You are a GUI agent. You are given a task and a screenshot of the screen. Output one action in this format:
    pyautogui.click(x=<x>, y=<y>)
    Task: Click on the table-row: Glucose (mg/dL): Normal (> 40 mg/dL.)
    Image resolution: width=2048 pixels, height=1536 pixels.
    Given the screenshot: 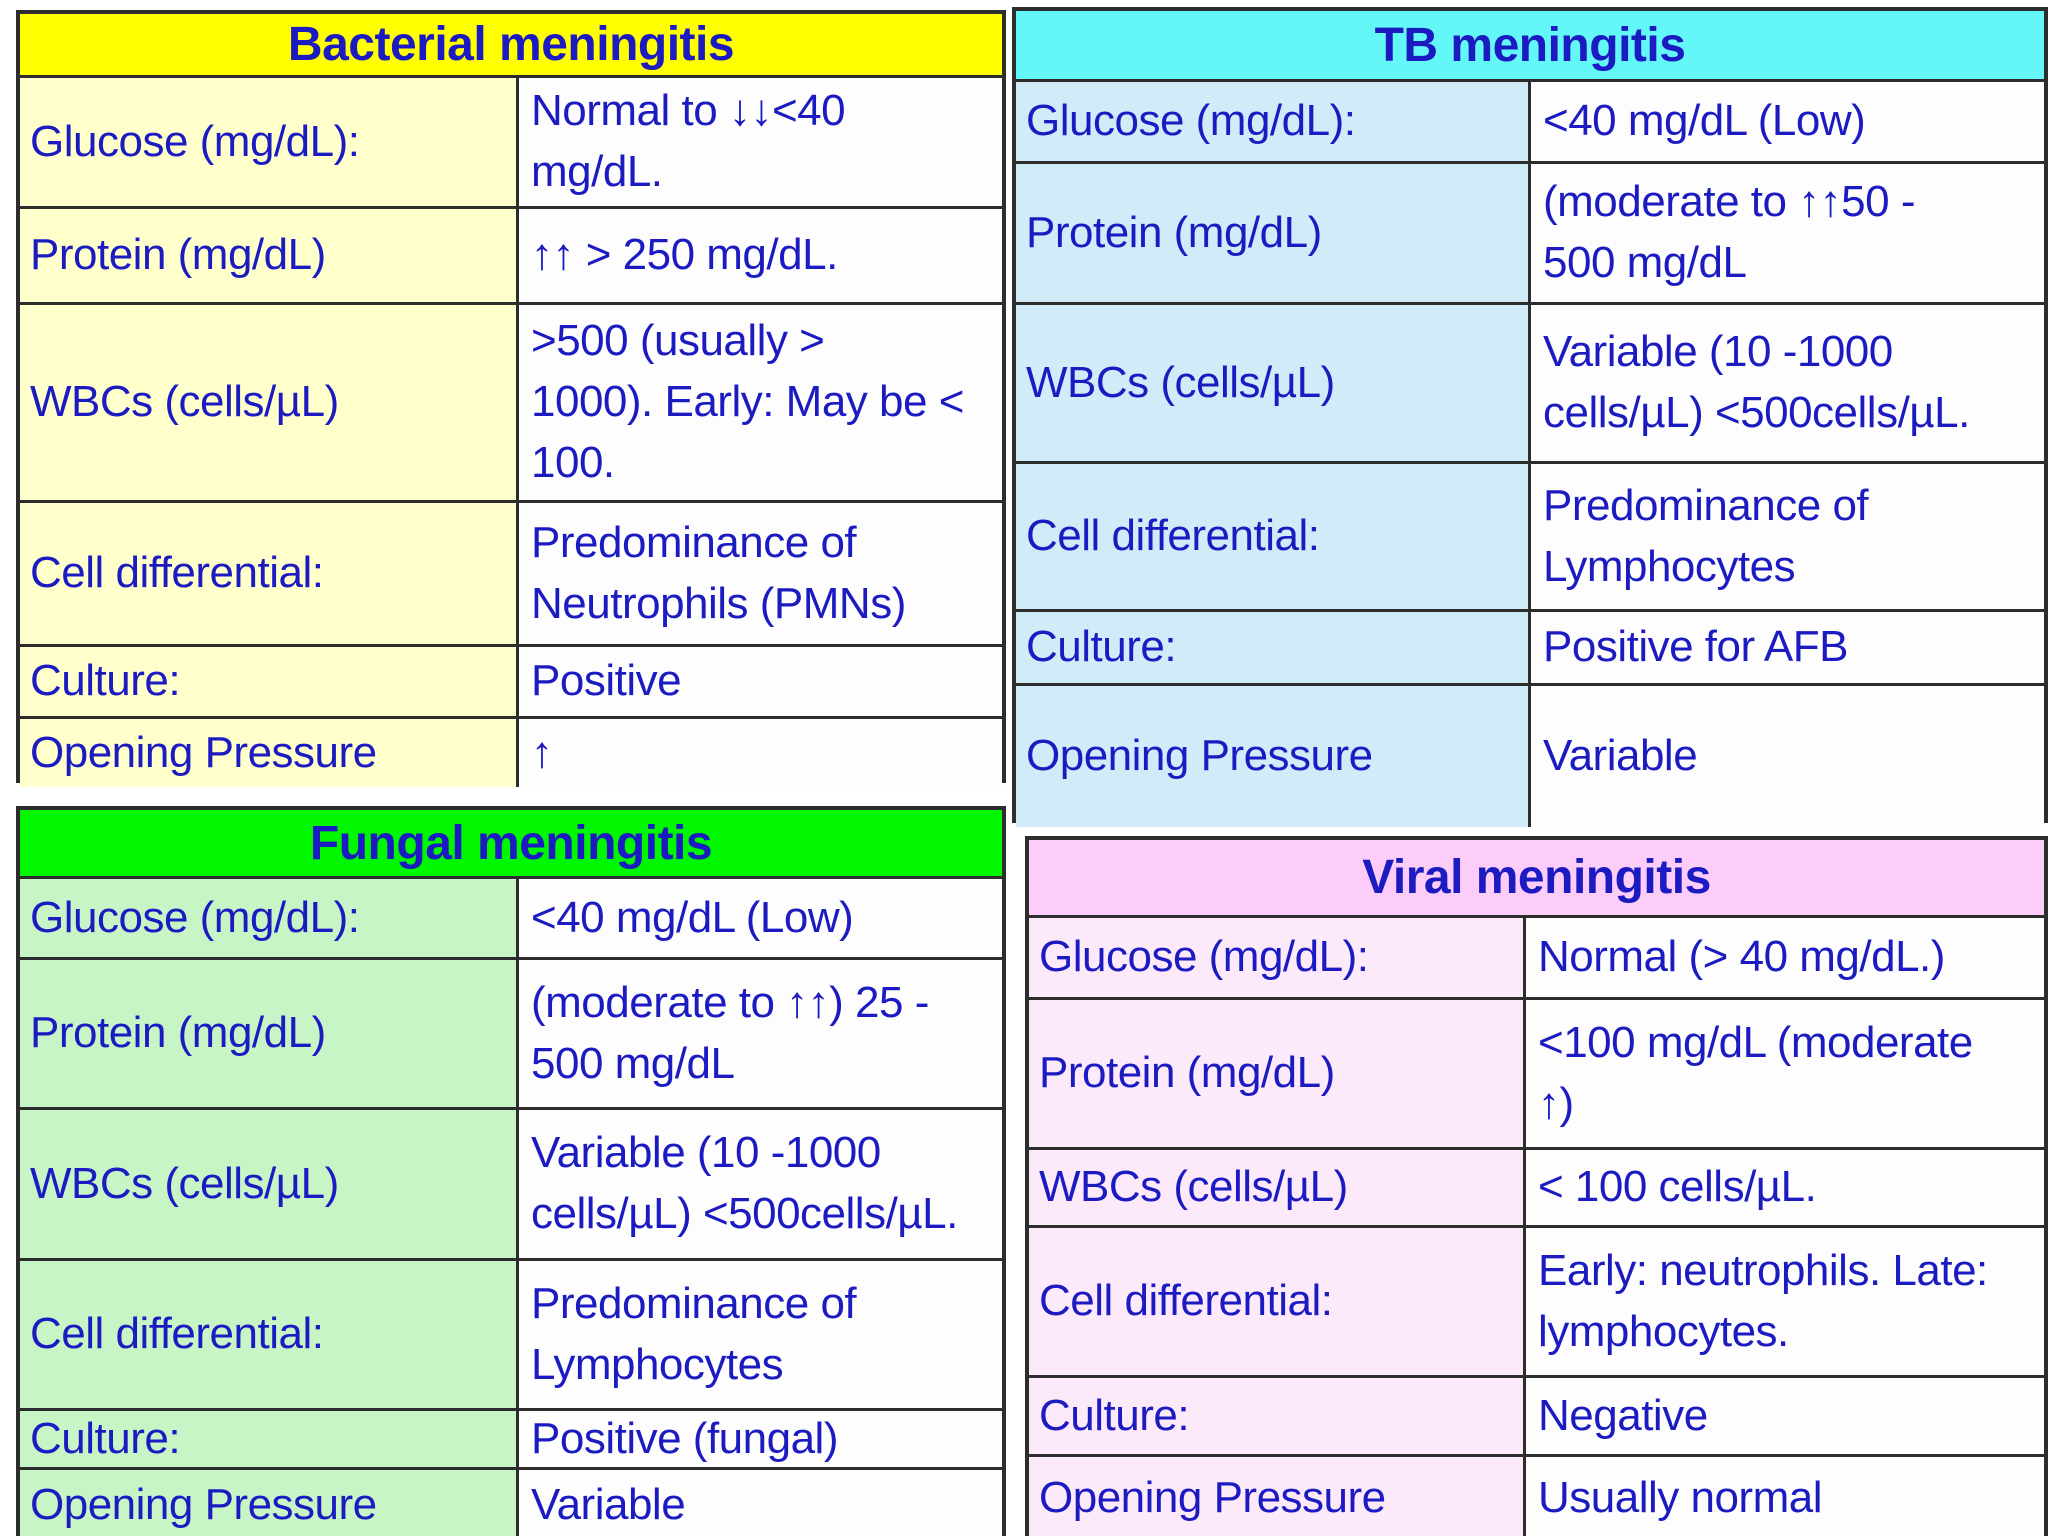 What is the action you would take?
    pyautogui.click(x=1536, y=957)
    